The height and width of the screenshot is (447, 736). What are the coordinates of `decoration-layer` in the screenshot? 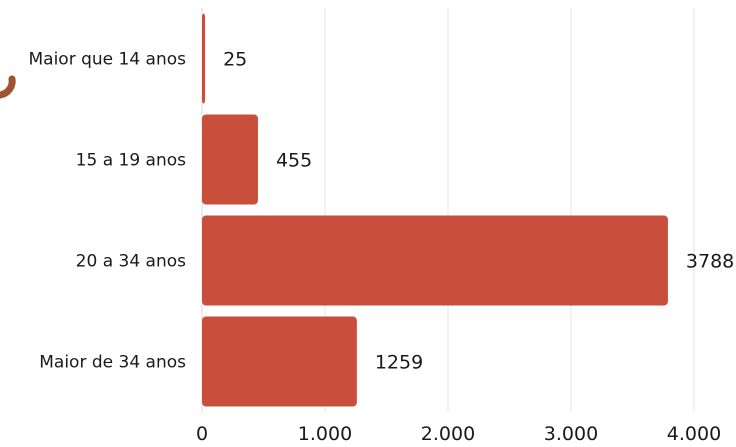 It's located at (8, 87).